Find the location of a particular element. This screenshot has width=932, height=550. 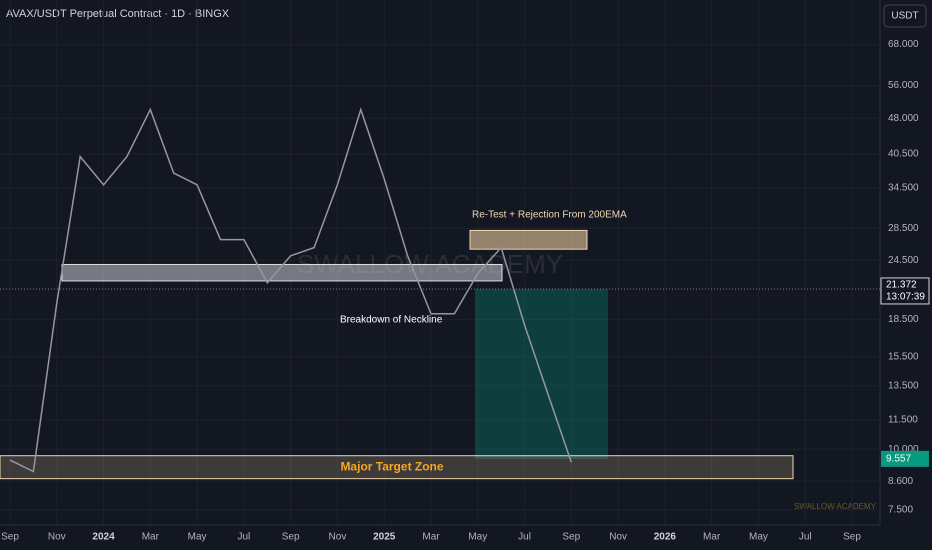

y-tick-label: 28.500 is located at coordinates (903, 228).